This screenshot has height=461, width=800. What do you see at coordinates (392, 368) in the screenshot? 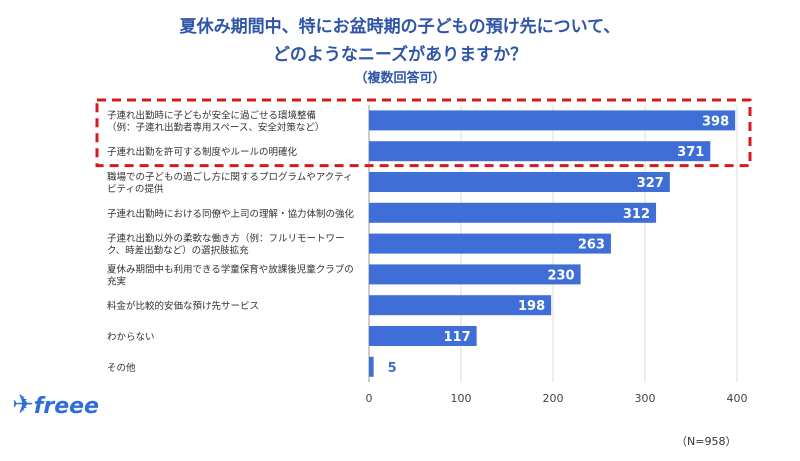
I see `data-label: 5` at bounding box center [392, 368].